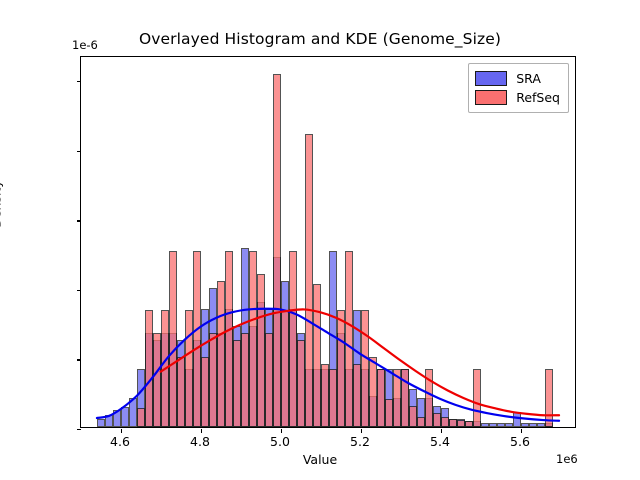 The height and width of the screenshot is (480, 640). Describe the element at coordinates (280, 441) in the screenshot. I see `x-tick-label: 5.0` at that location.